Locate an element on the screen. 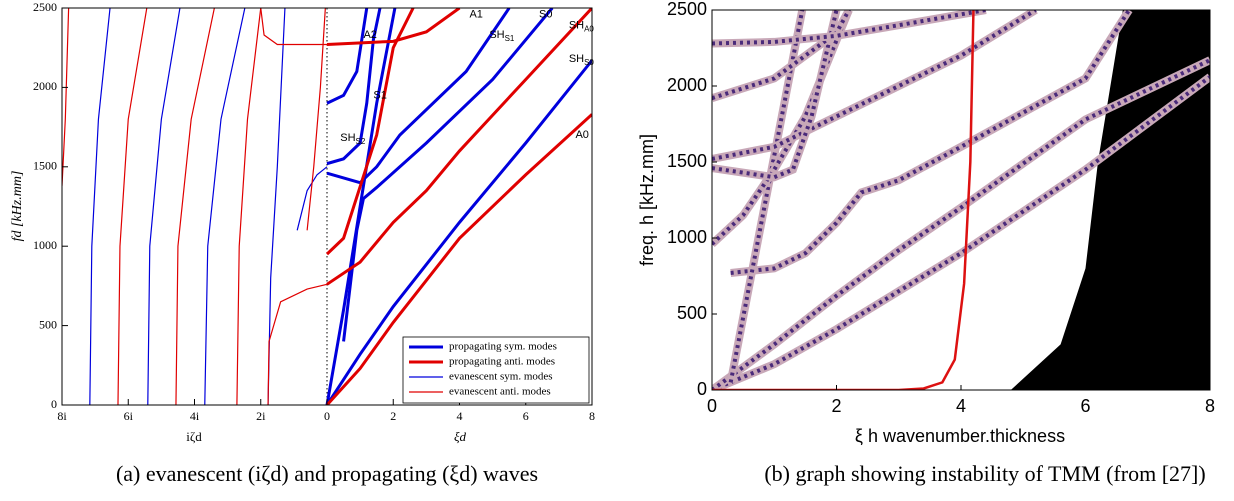 The width and height of the screenshot is (1234, 501). curve-label: S1 is located at coordinates (379, 95).